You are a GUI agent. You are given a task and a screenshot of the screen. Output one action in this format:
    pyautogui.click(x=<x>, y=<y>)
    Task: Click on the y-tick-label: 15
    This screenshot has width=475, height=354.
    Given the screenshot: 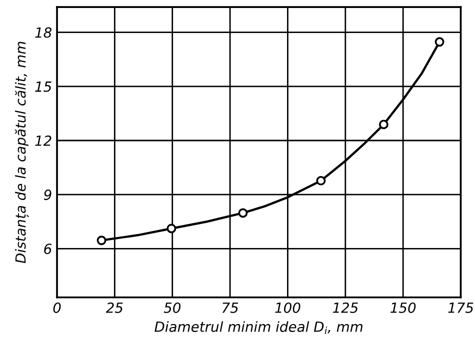 What is the action you would take?
    pyautogui.click(x=43, y=87)
    